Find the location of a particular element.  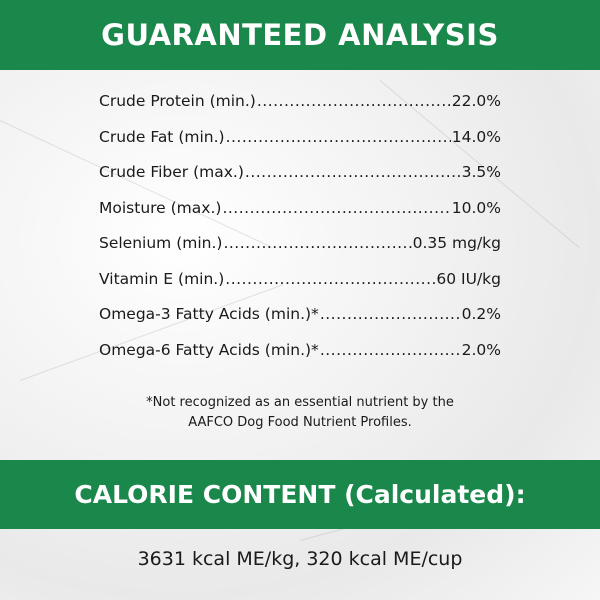

analysis-row: Omega-3 Fatty Acids (min.)* 0.2% is located at coordinates (300, 323).